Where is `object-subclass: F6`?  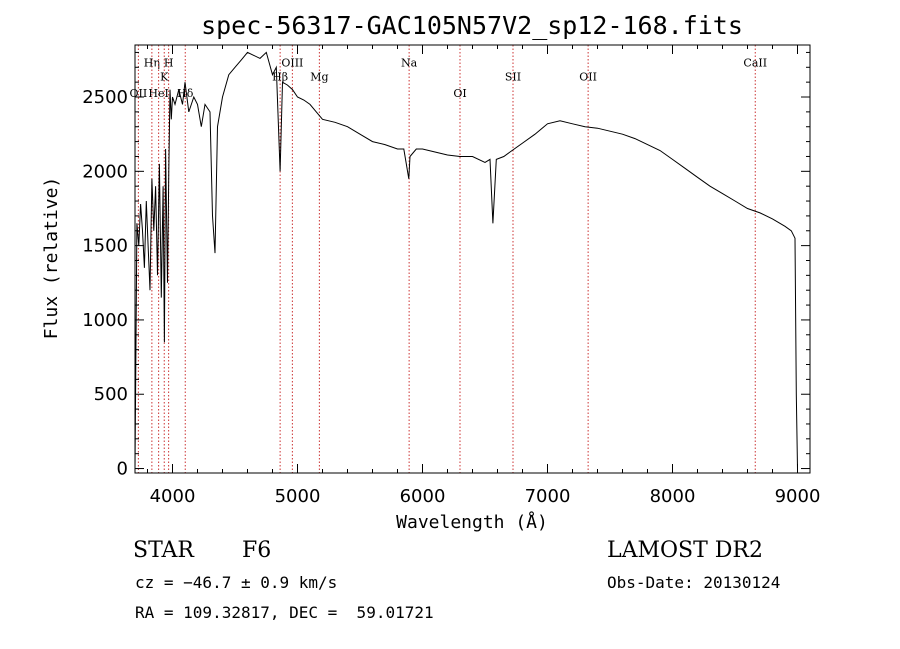
object-subclass: F6 is located at coordinates (257, 550).